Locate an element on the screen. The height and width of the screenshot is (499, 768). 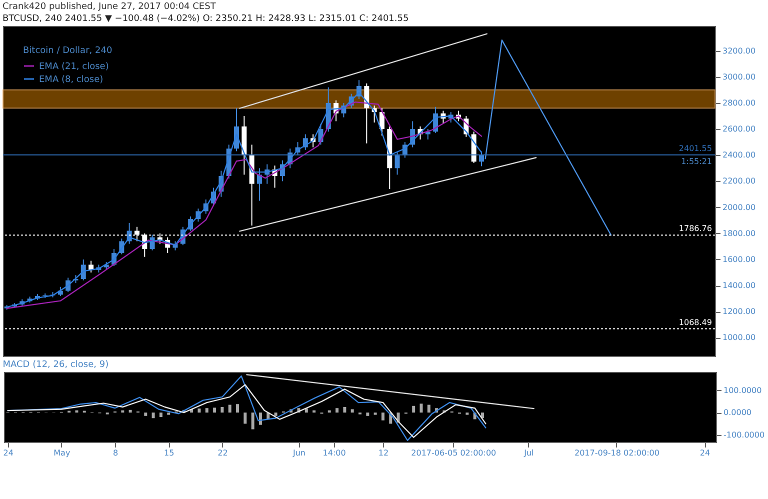
annotation: 1:55:21 is located at coordinates (696, 161).